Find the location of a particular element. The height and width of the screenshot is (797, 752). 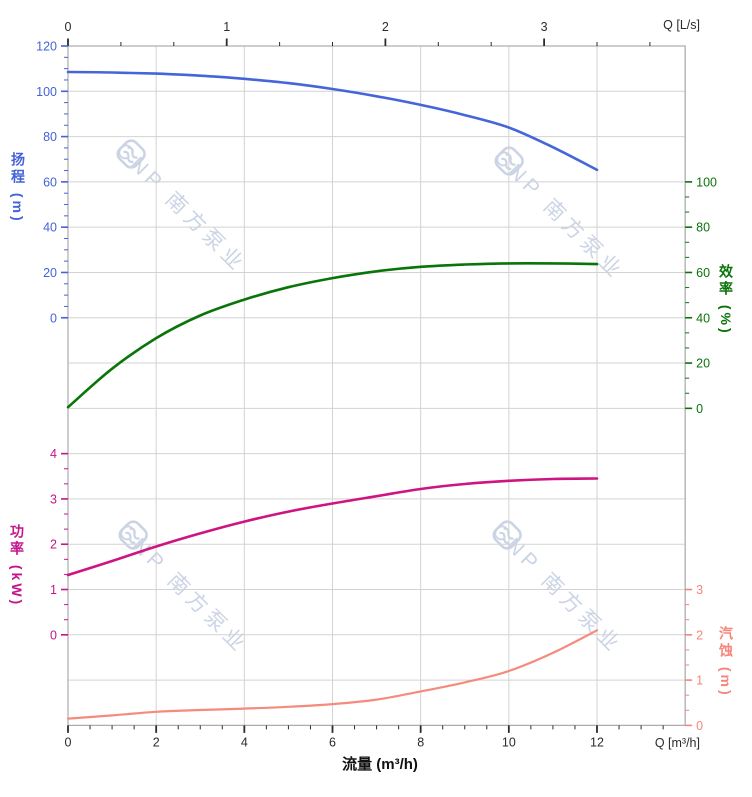

y-tick-label: 4 is located at coordinates (53, 454).